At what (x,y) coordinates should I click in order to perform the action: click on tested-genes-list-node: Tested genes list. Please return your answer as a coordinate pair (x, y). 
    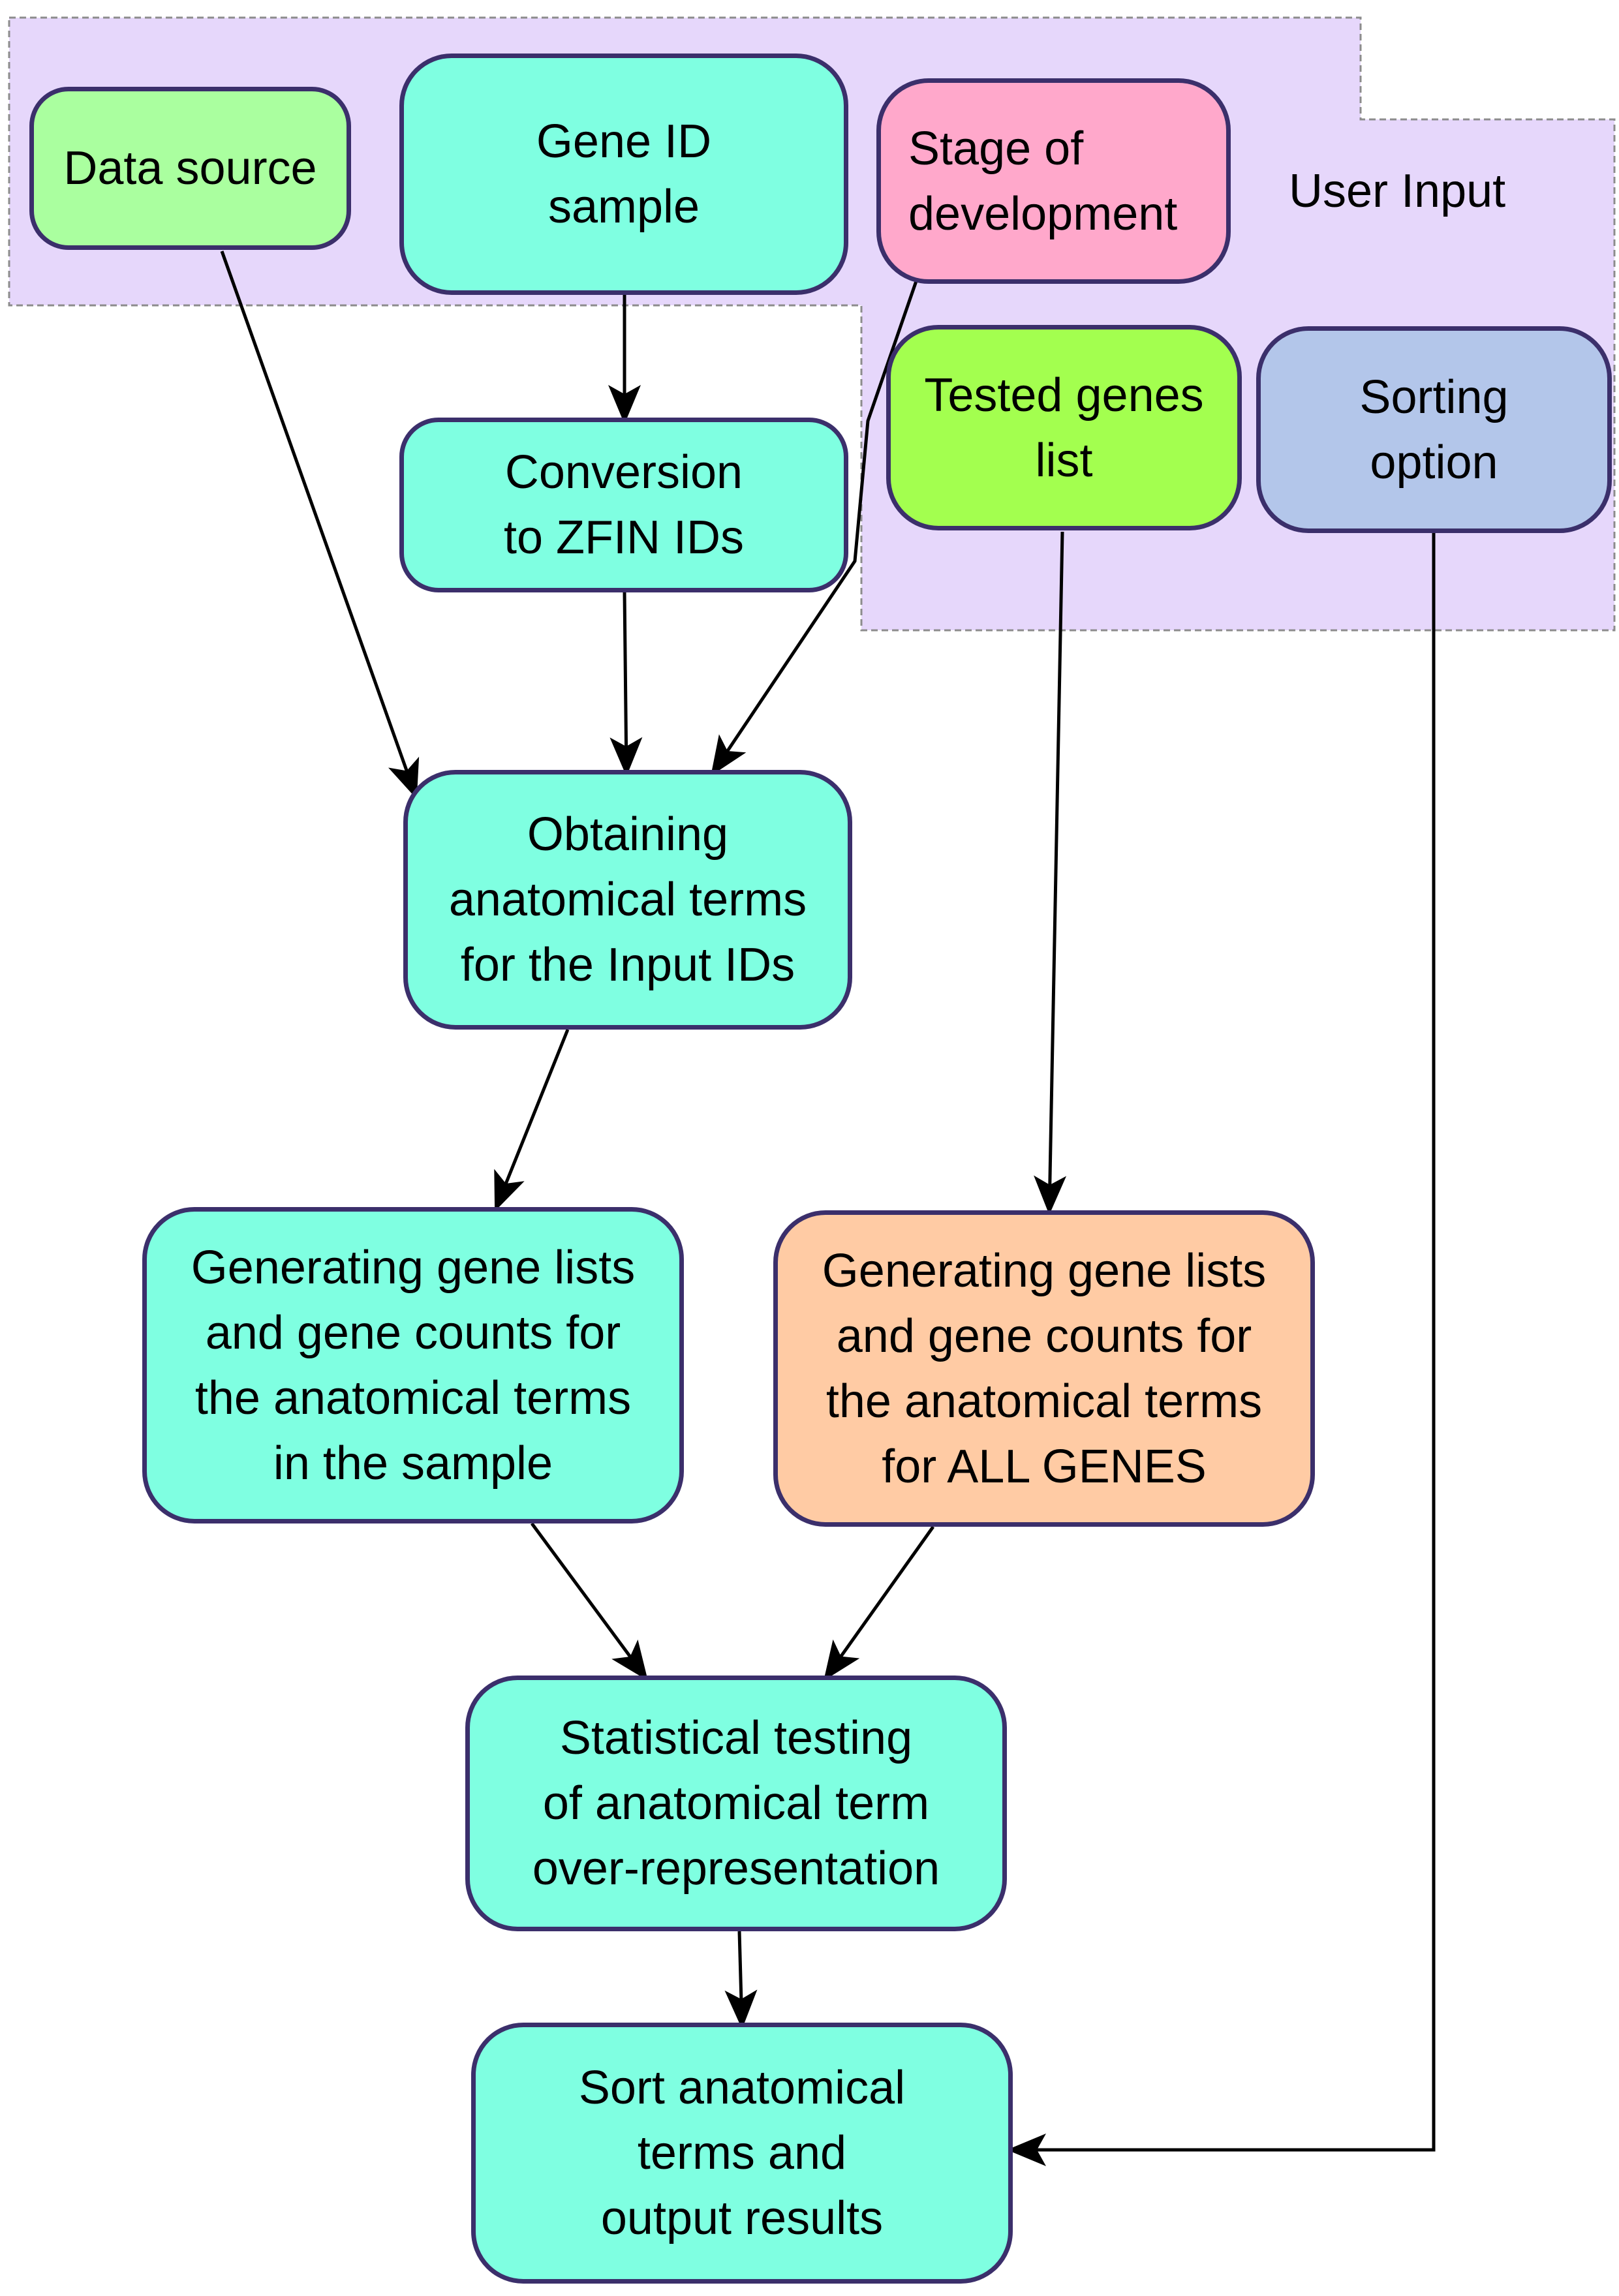
    Looking at the image, I should click on (1064, 427).